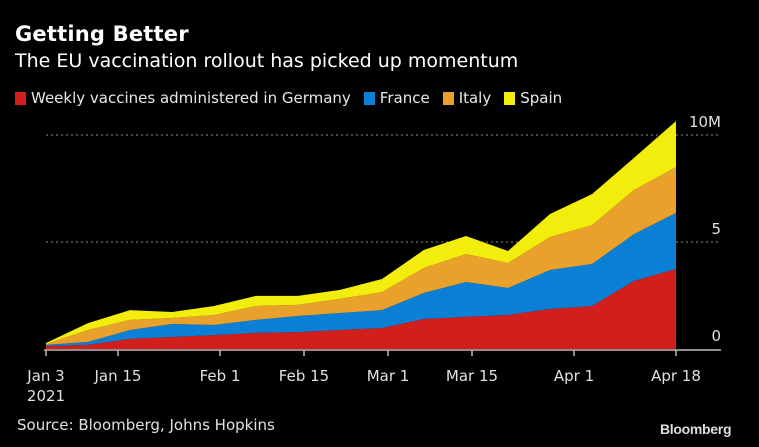  I want to click on chart-title: Getting Better, so click(102, 34).